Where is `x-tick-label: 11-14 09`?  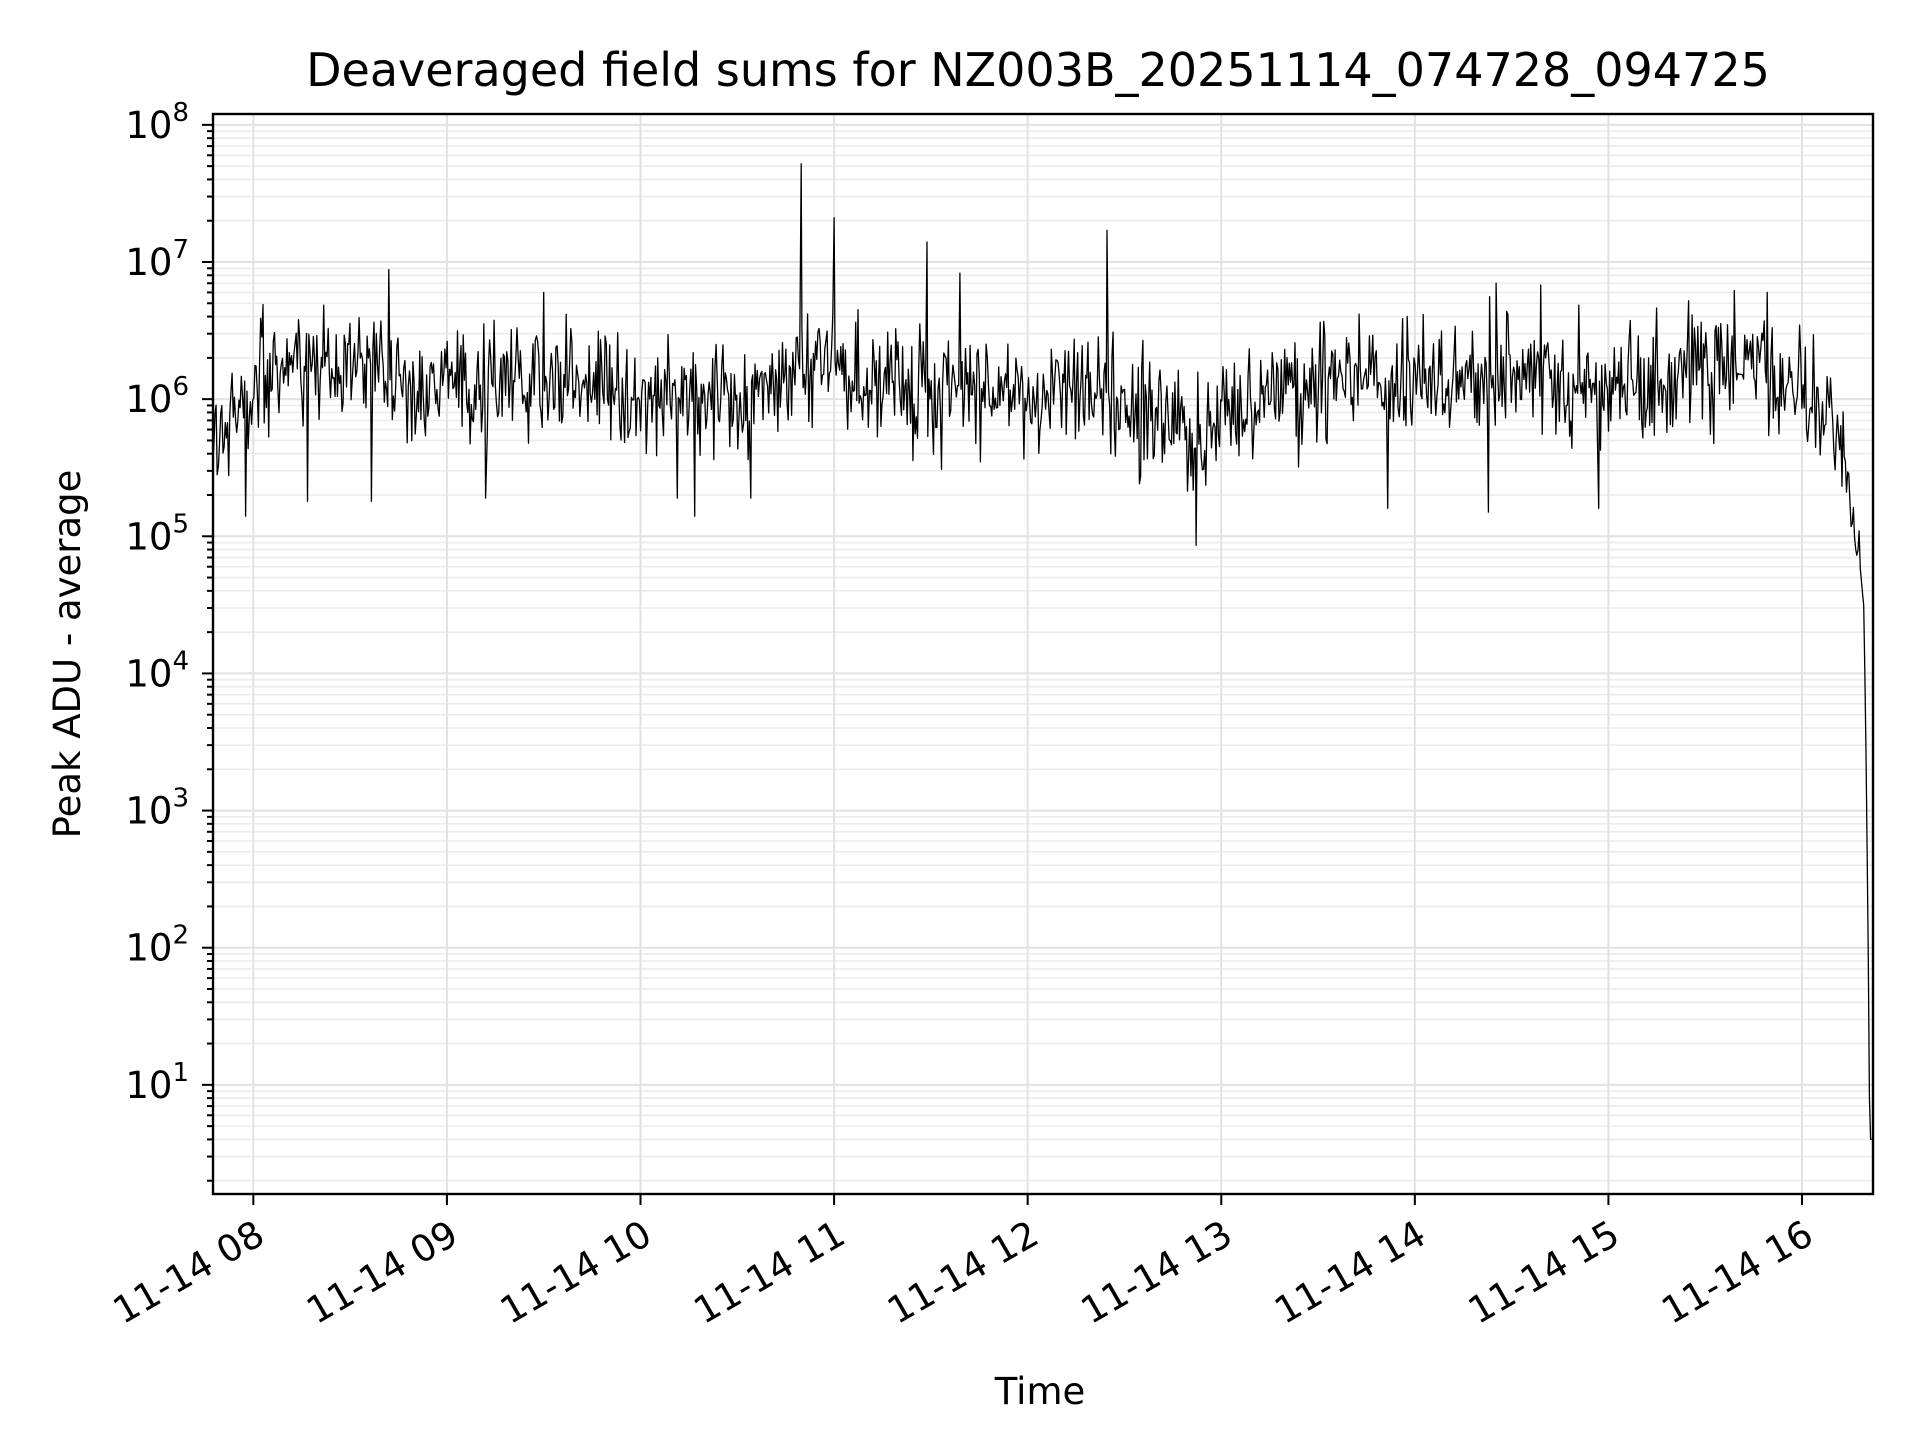 x-tick-label: 11-14 09 is located at coordinates (382, 1272).